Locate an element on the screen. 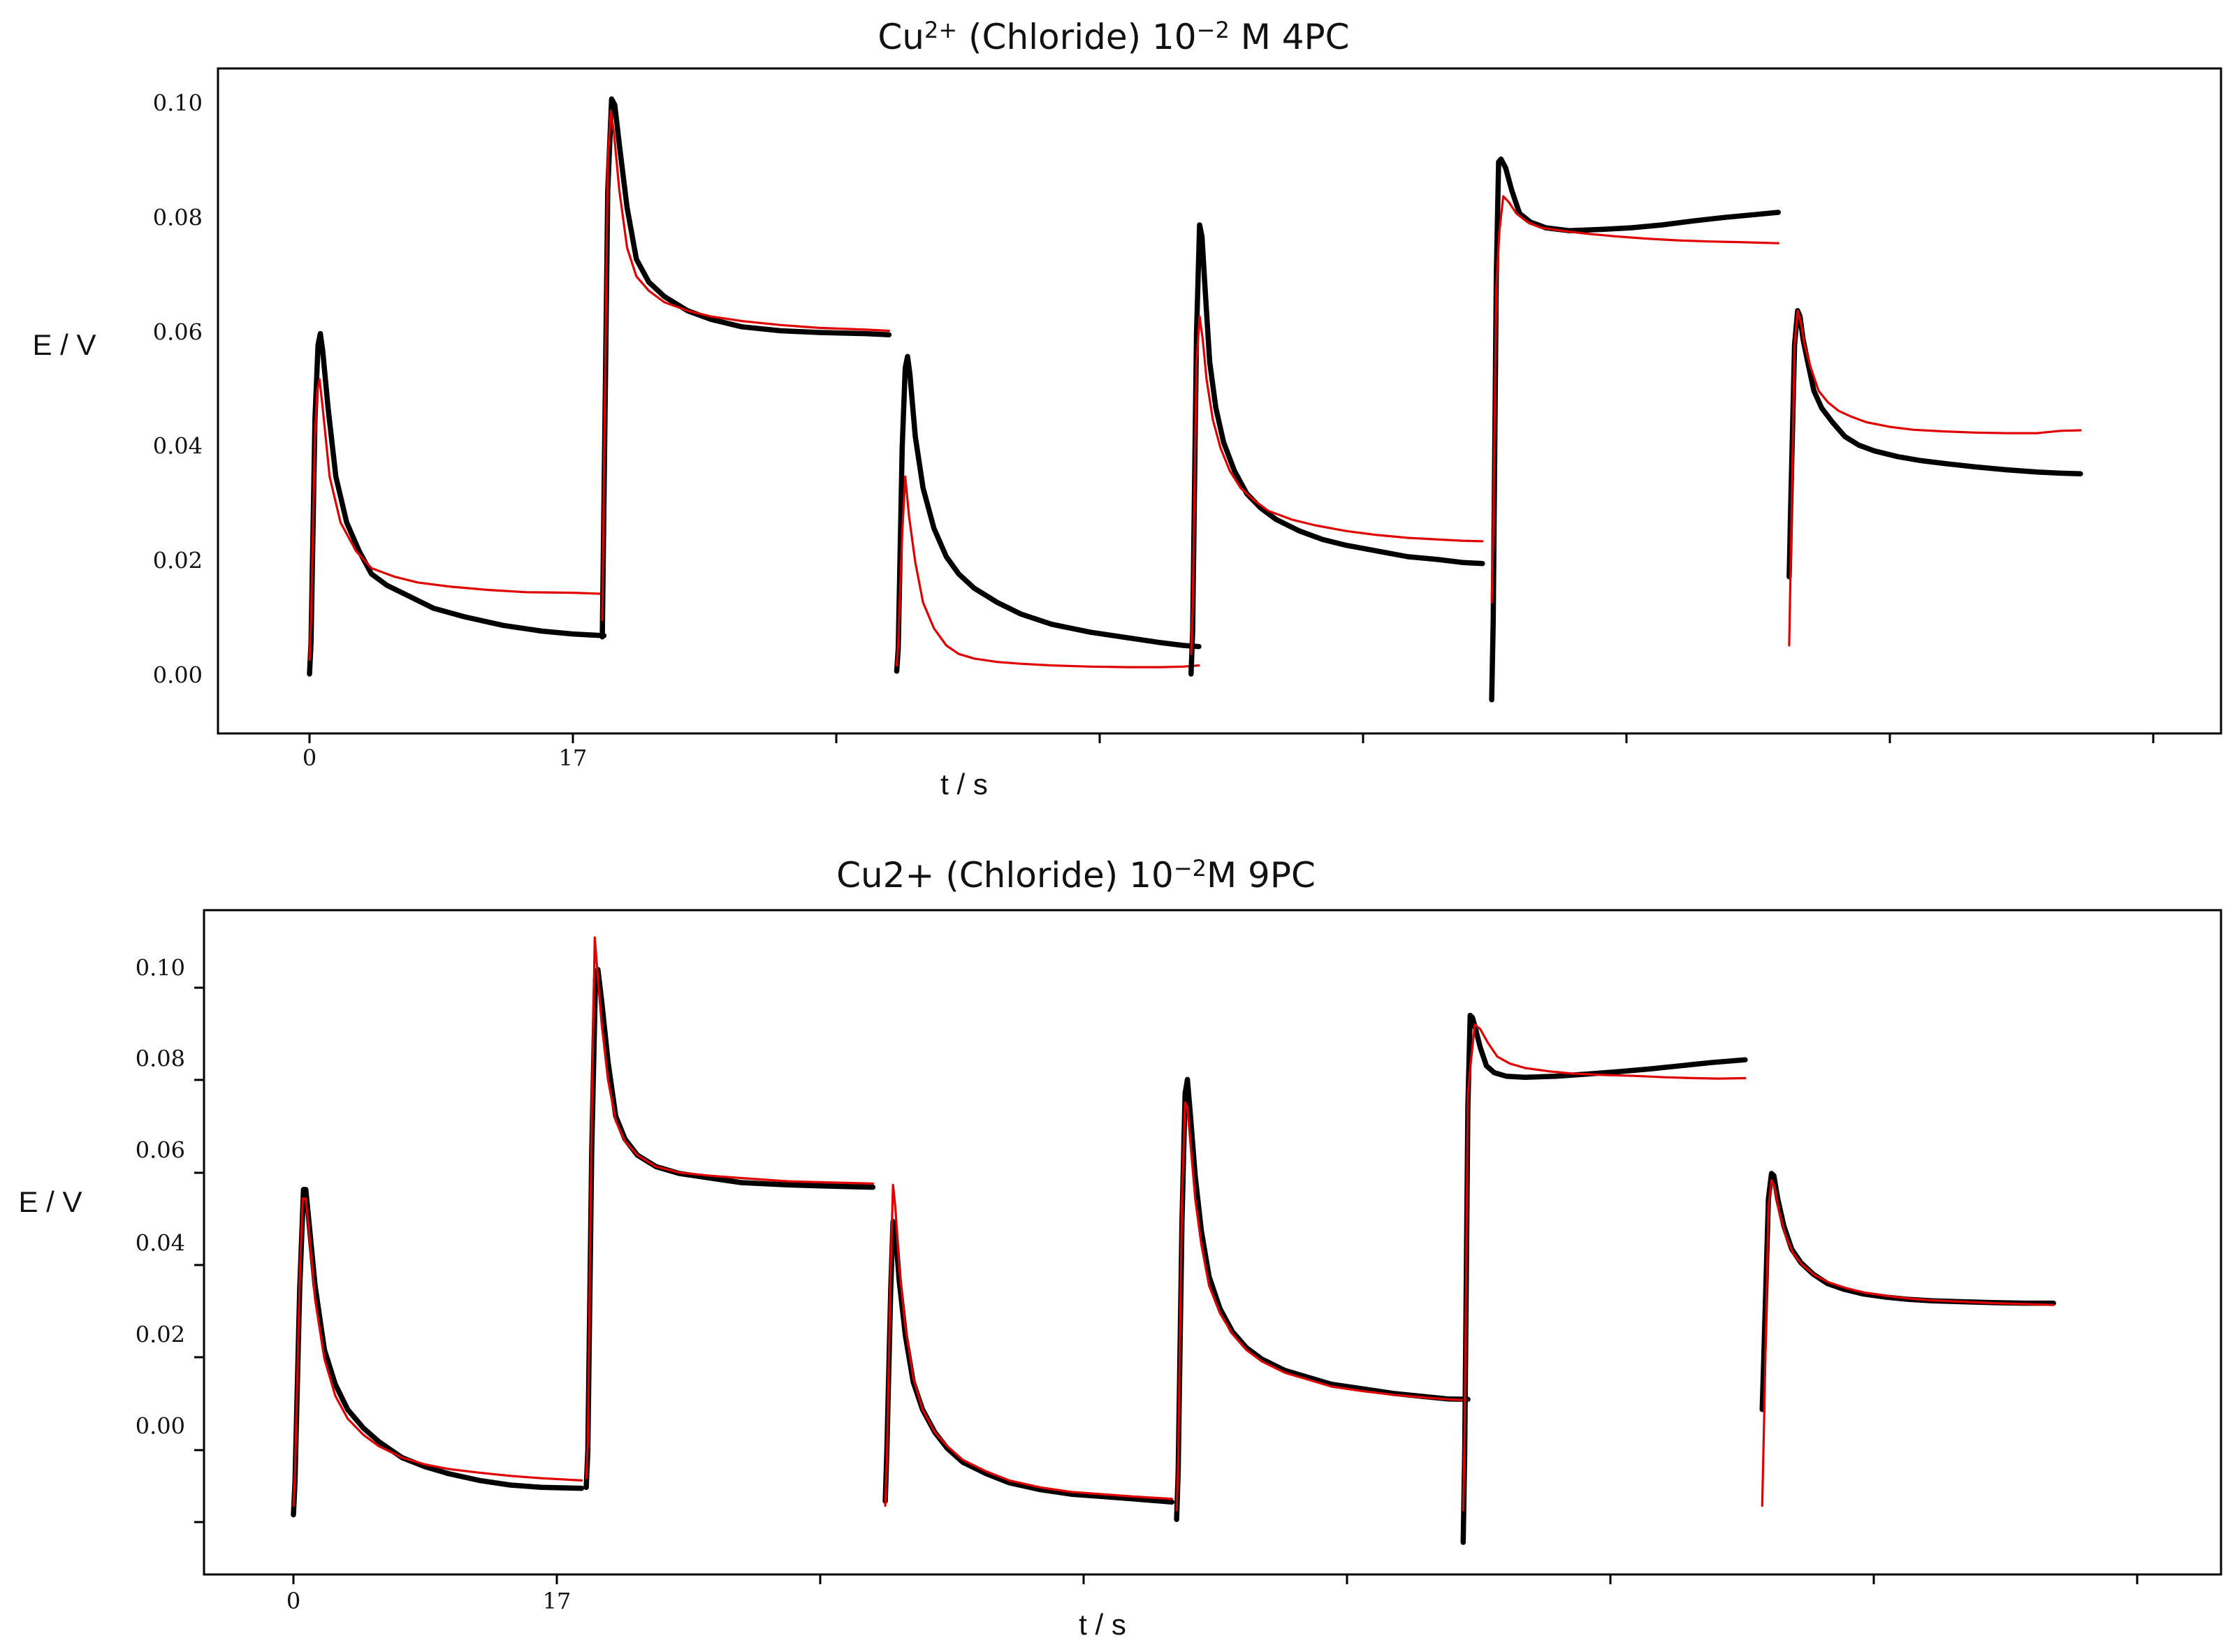  chart-title: Cu2+ (Chloride) 10−2 M 4PC is located at coordinates (1113, 37).